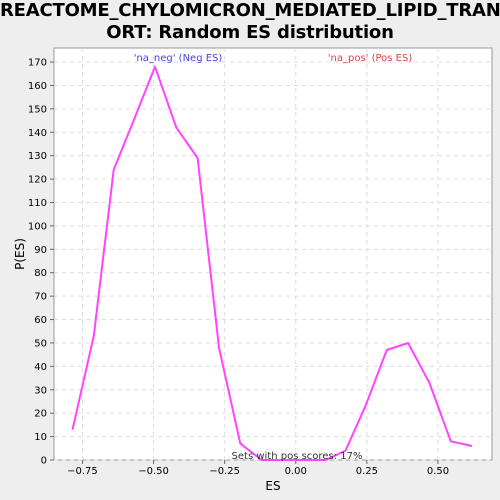 This screenshot has height=500, width=500. I want to click on y-tick-label: 150, so click(37, 109).